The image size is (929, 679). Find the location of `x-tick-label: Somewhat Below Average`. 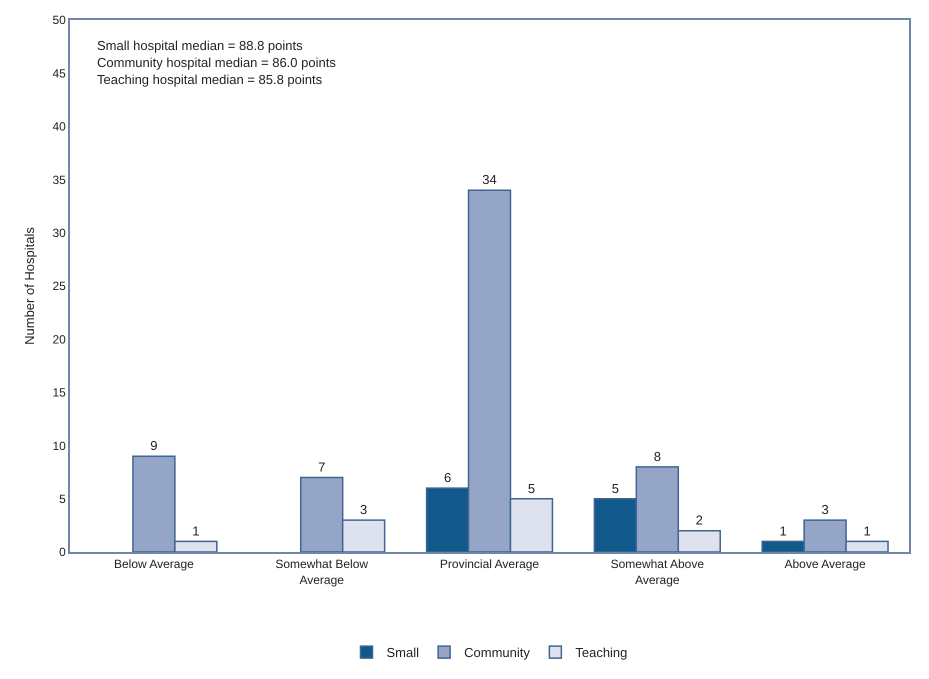

x-tick-label: Somewhat Below Average is located at coordinates (321, 572).